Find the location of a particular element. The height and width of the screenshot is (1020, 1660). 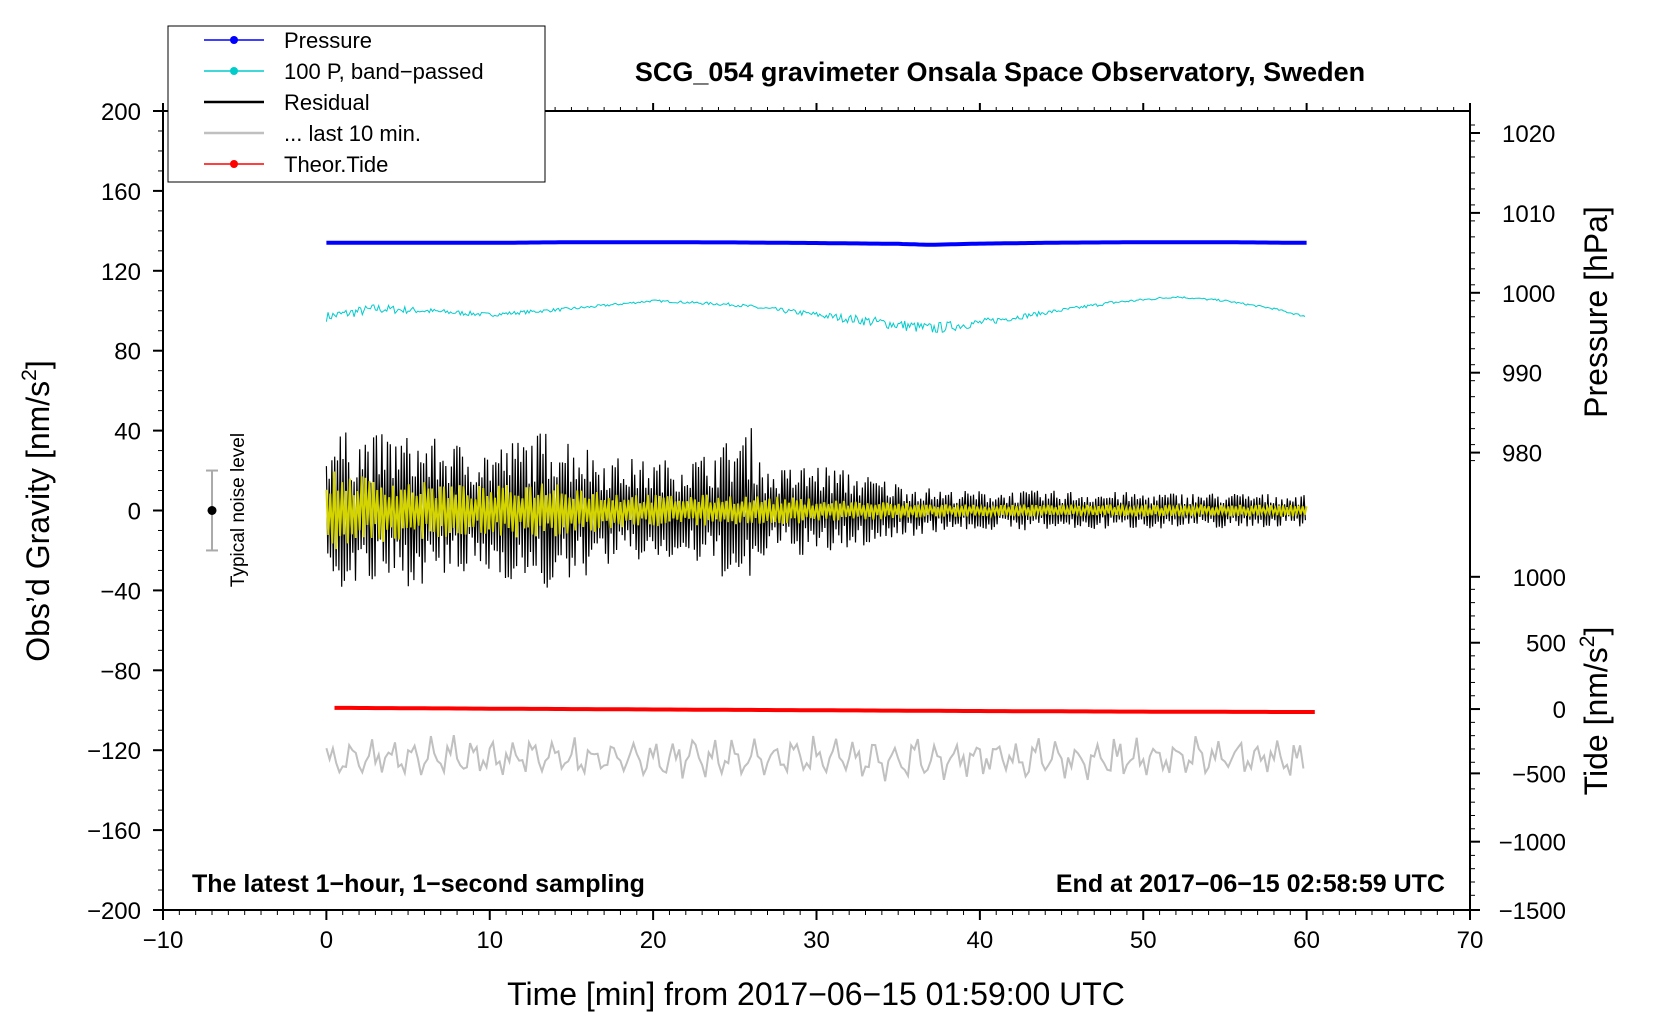

y-left-title-sup: 2 is located at coordinates (29, 375).